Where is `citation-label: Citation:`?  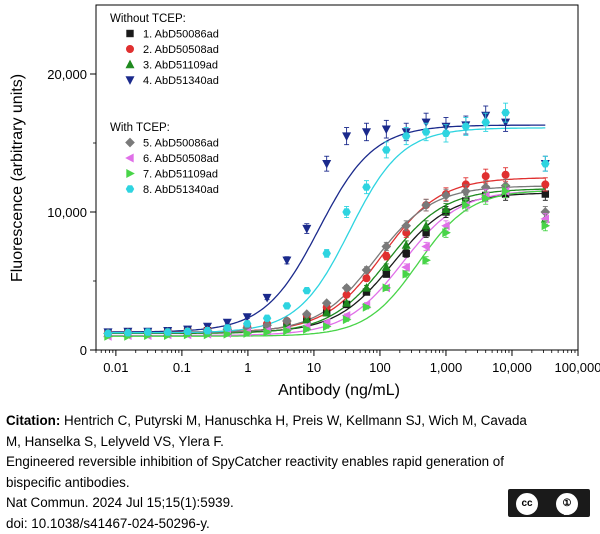
citation-label: Citation: is located at coordinates (33, 420).